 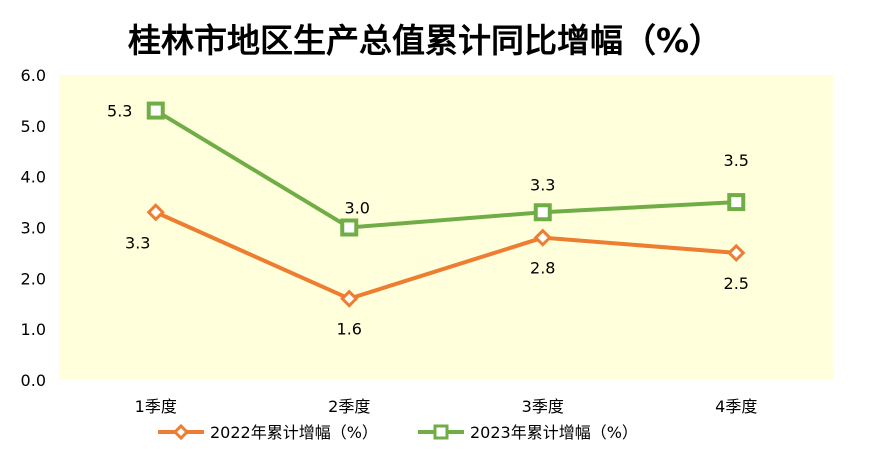 What do you see at coordinates (294, 432) in the screenshot?
I see `legend-label: 2022年累计增幅（%）` at bounding box center [294, 432].